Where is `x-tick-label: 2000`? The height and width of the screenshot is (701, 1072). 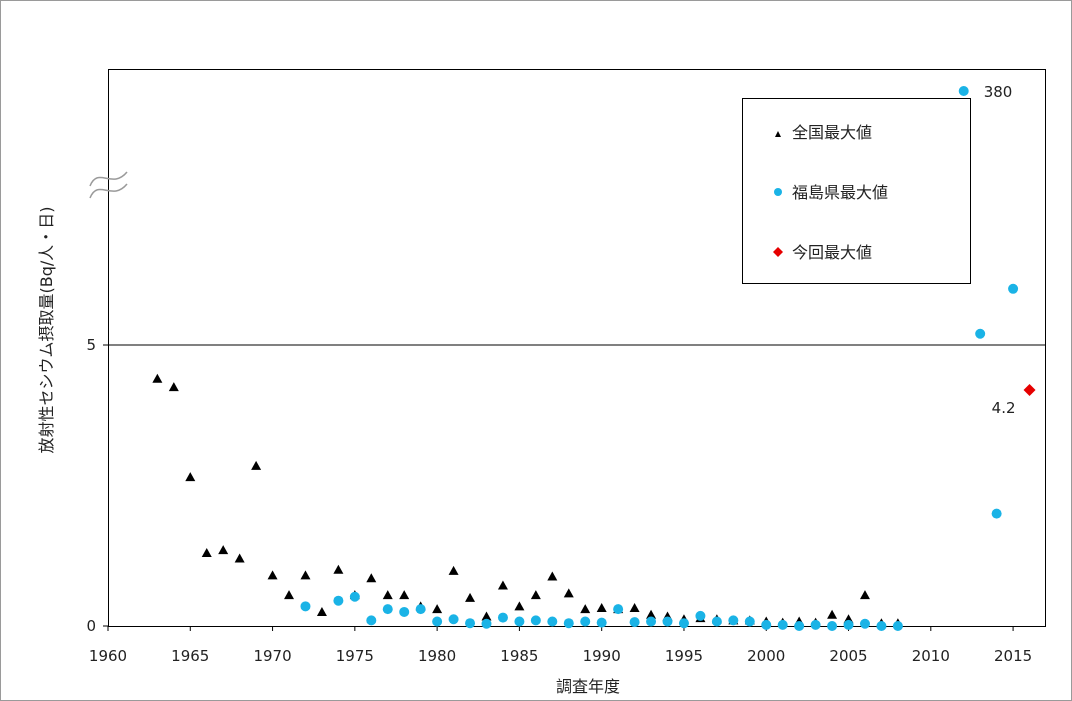
x-tick-label: 2000 is located at coordinates (766, 656).